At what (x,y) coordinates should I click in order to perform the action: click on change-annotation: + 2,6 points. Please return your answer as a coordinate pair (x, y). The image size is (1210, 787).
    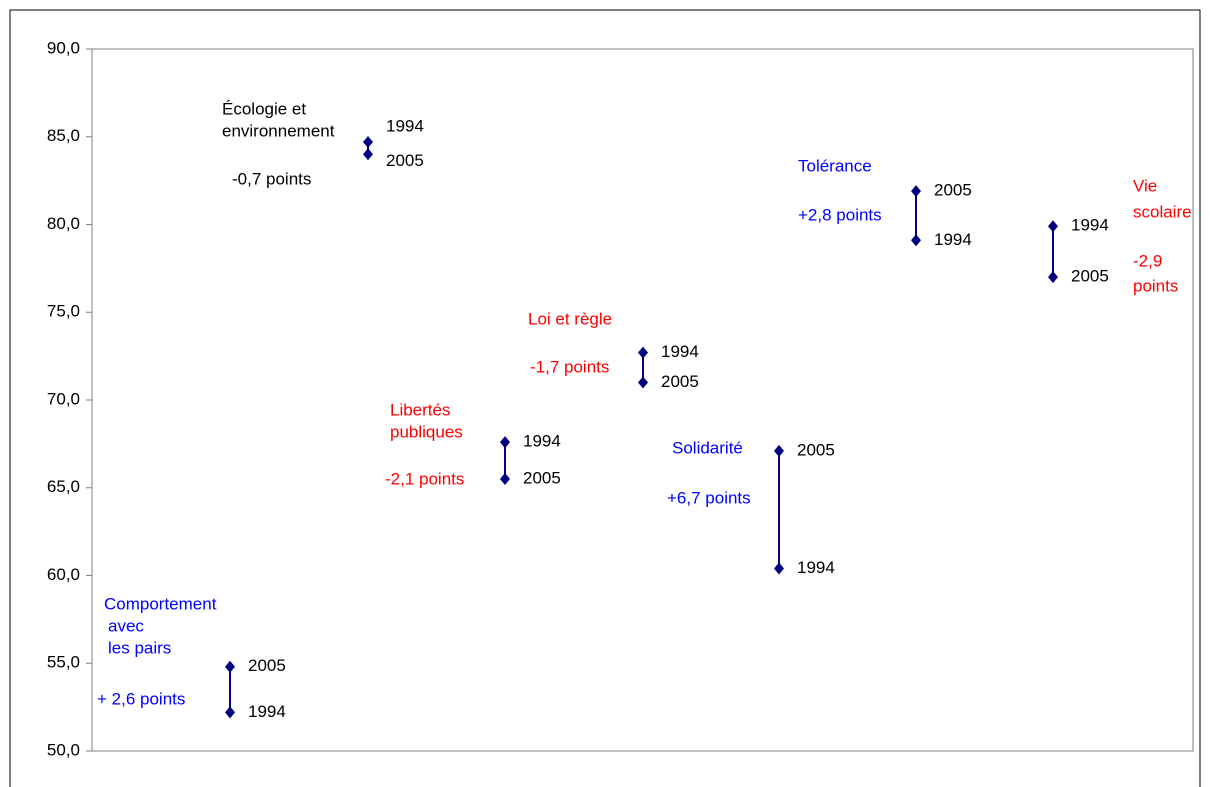
    Looking at the image, I should click on (141, 698).